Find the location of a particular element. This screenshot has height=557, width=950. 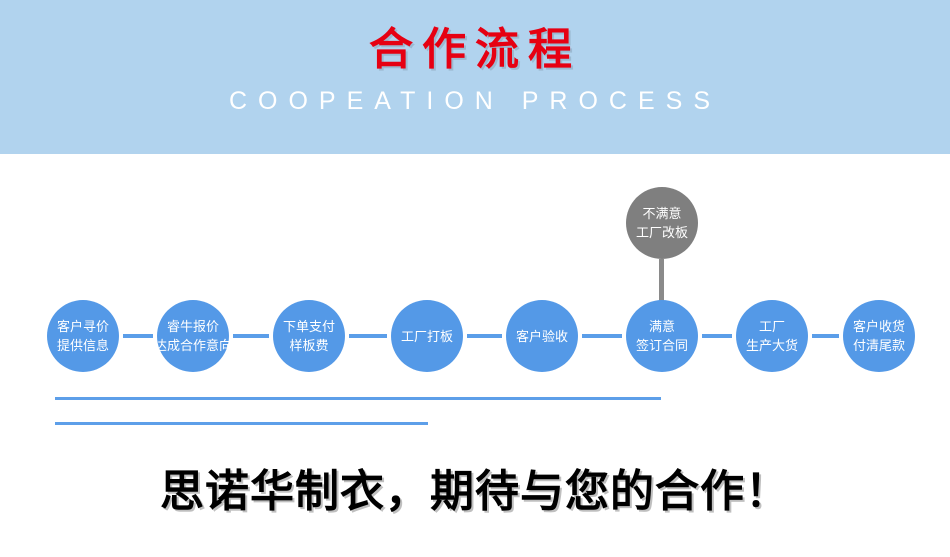

step-node-4: 工厂打板 is located at coordinates (427, 336).